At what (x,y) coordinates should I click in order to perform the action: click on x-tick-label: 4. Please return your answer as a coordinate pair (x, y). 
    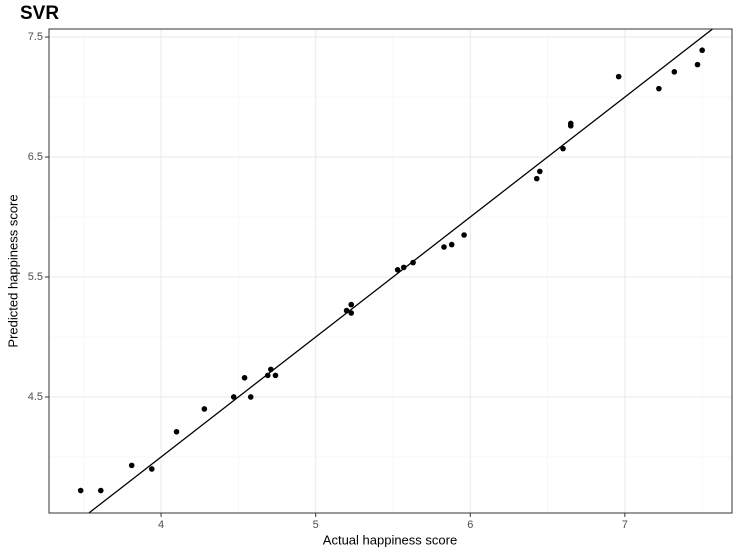
    Looking at the image, I should click on (161, 525).